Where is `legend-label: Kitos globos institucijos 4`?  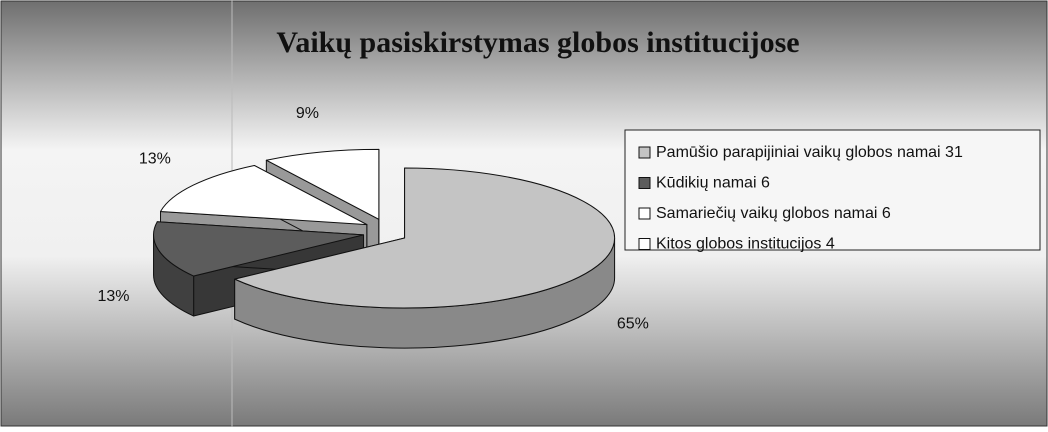
legend-label: Kitos globos institucijos 4 is located at coordinates (745, 244).